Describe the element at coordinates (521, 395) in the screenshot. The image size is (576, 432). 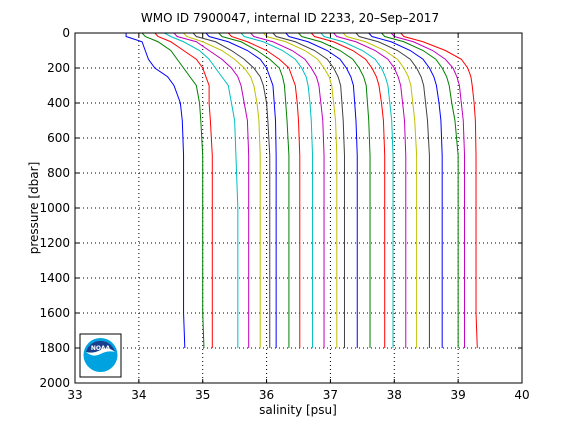
I see `x-tick-label: 40` at that location.